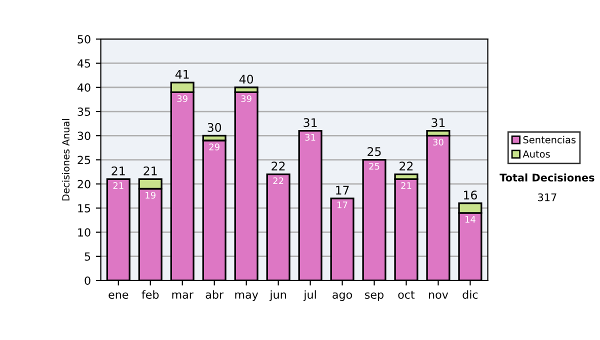  Describe the element at coordinates (278, 180) in the screenshot. I see `data-label: 22` at that location.